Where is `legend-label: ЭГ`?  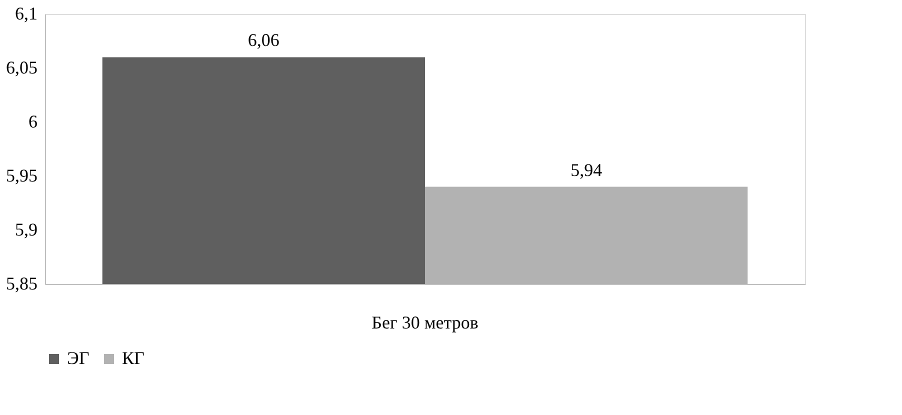 legend-label: ЭГ is located at coordinates (78, 358).